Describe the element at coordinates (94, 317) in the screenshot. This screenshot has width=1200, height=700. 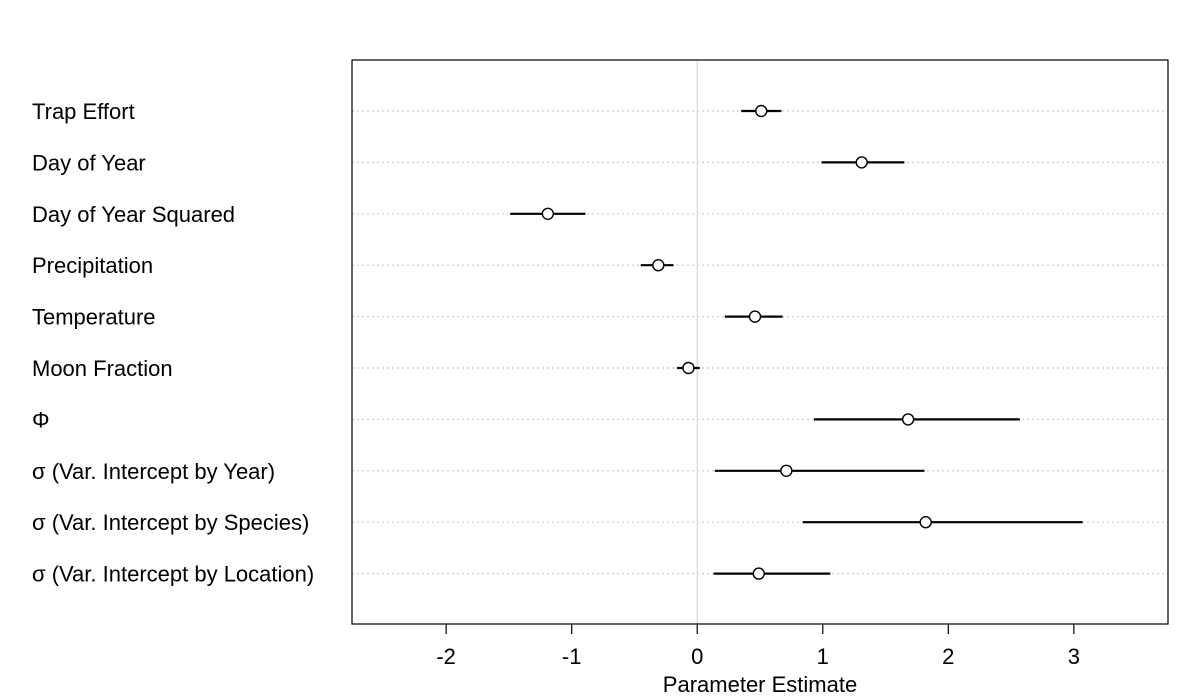
I see `parameter-label: Temperature` at that location.